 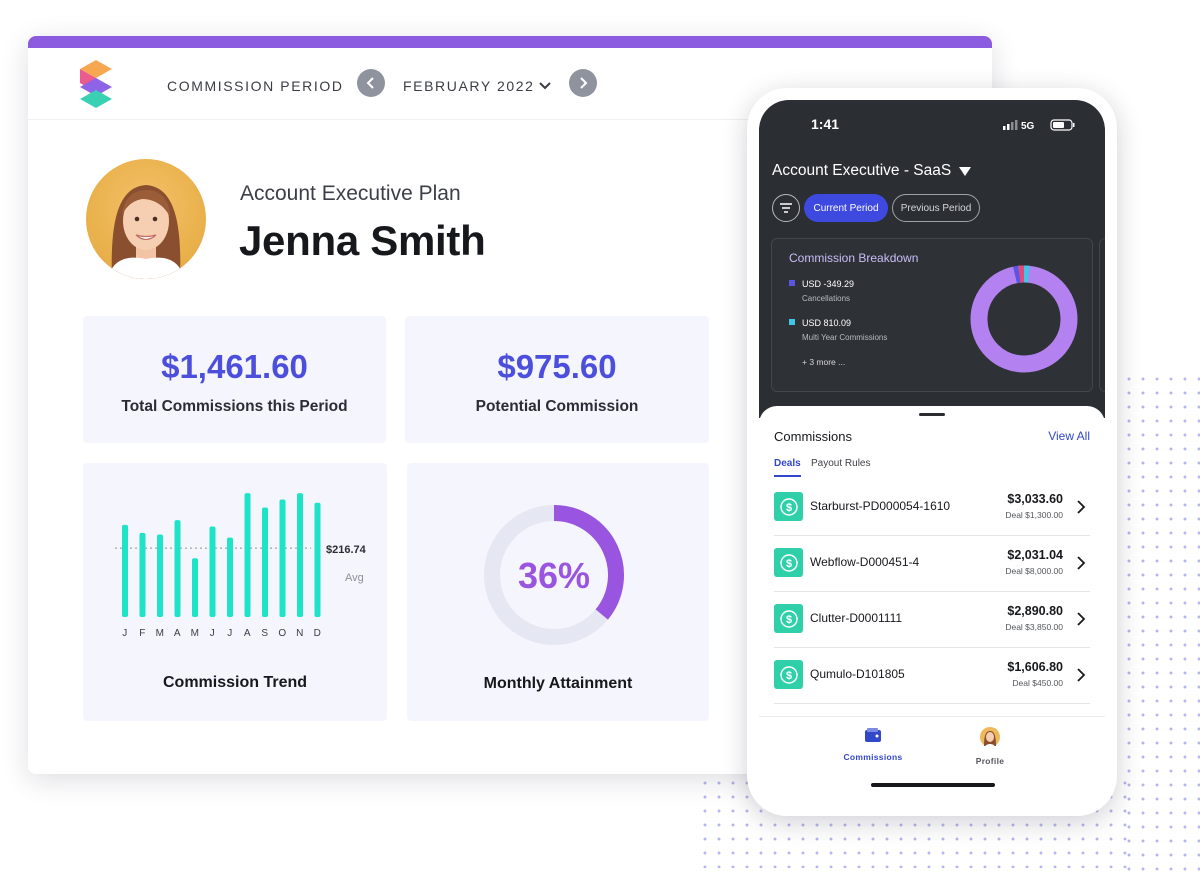 I want to click on monthly-attainment-donut: 36%, so click(x=554, y=575).